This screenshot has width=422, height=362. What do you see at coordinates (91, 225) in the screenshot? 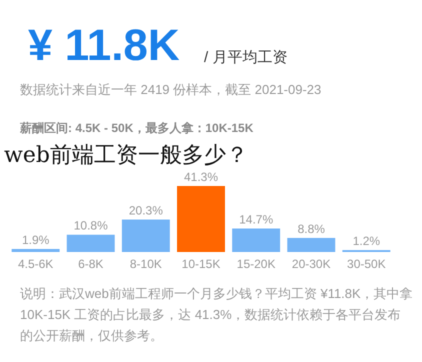
I see `data-label: 10.8%` at bounding box center [91, 225].